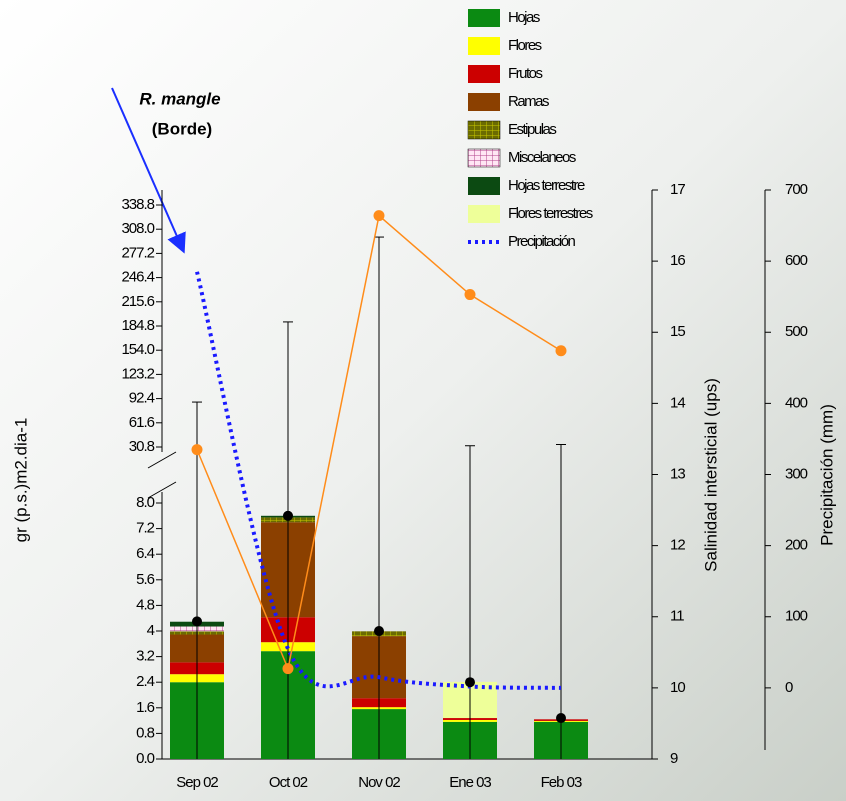 The width and height of the screenshot is (846, 801). I want to click on tick-label: 0.0, so click(145, 758).